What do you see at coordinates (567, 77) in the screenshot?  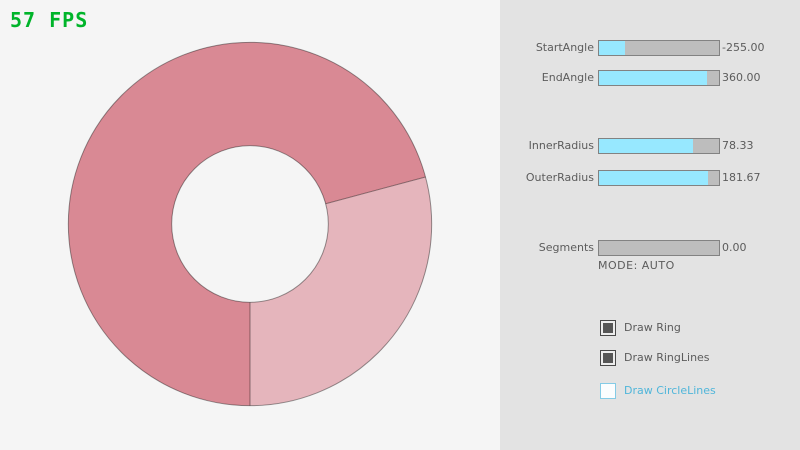 I see `slider-label: EndAngle` at bounding box center [567, 77].